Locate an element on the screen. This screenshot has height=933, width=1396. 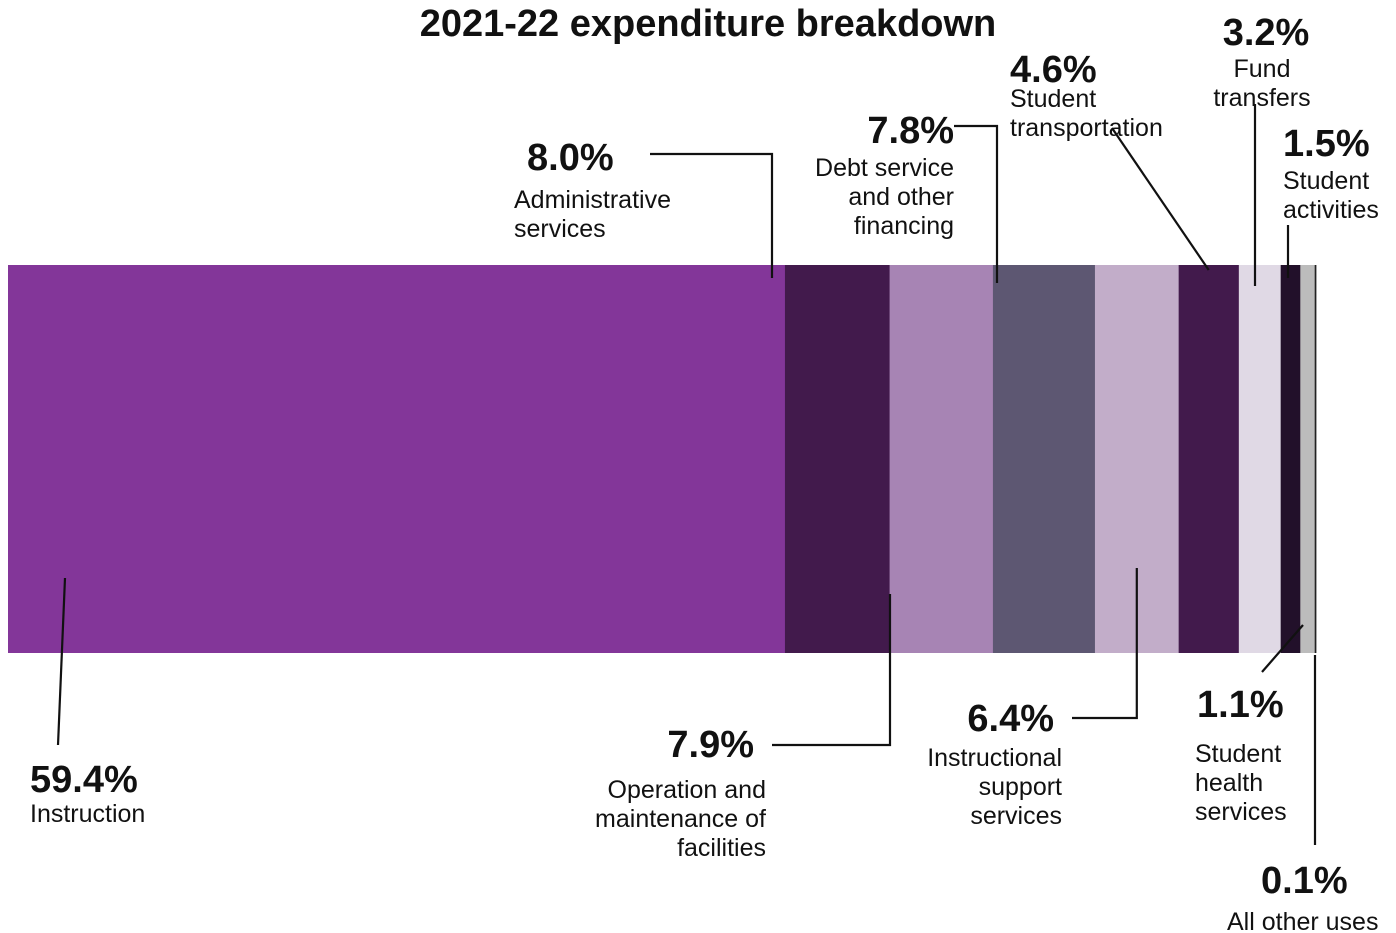
category-label-debt-service-line-3: financing is located at coordinates (904, 226).